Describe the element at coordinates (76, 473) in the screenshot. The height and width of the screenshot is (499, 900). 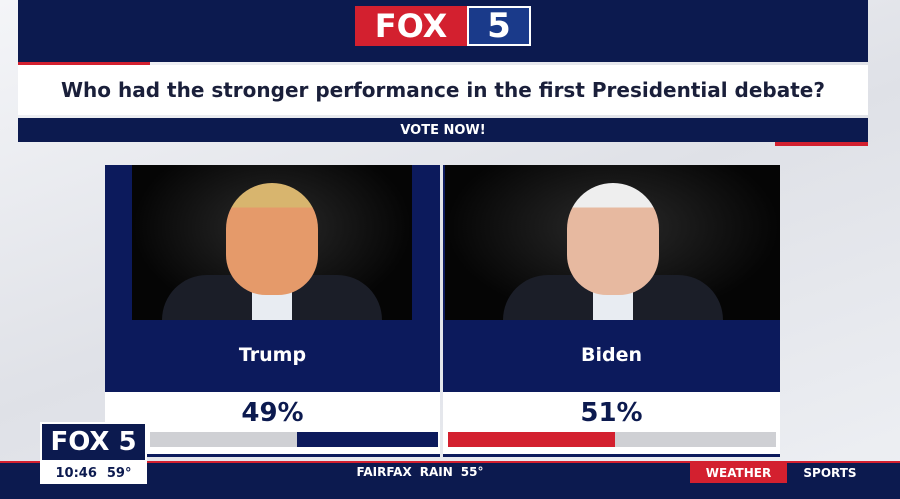
I see `time: 10:46` at that location.